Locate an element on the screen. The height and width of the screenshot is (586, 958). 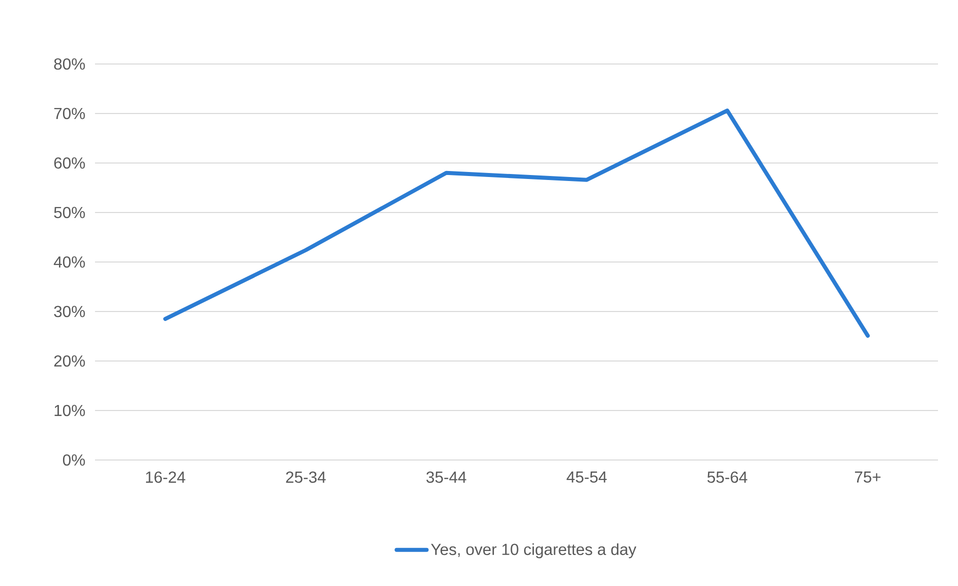
y-tick-label: 30% is located at coordinates (69, 312).